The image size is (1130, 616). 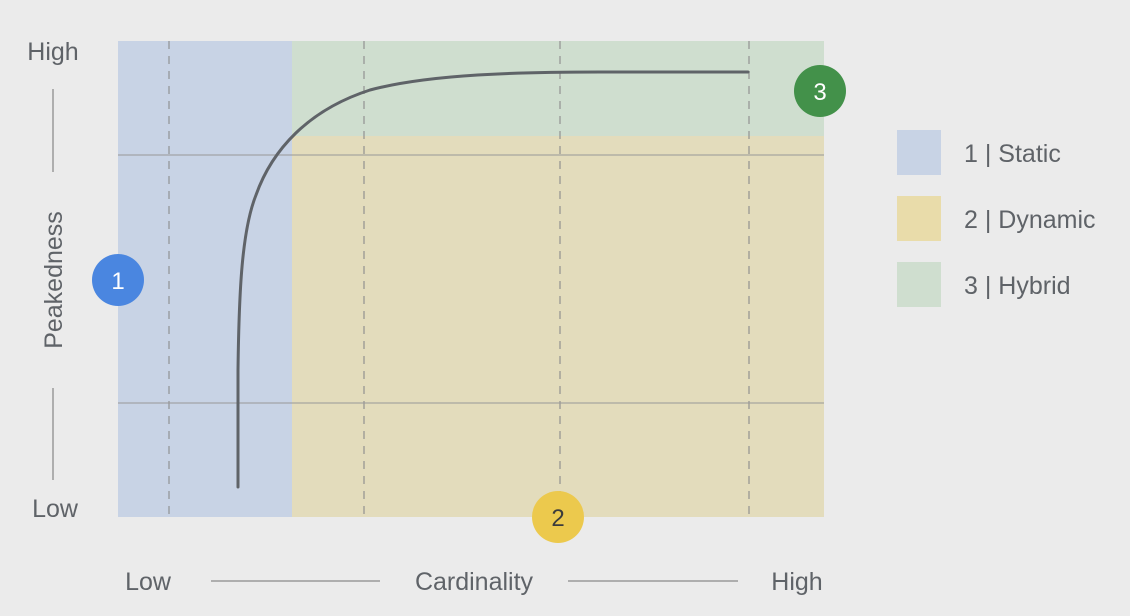 What do you see at coordinates (52, 52) in the screenshot?
I see `y-axis-high-label: High` at bounding box center [52, 52].